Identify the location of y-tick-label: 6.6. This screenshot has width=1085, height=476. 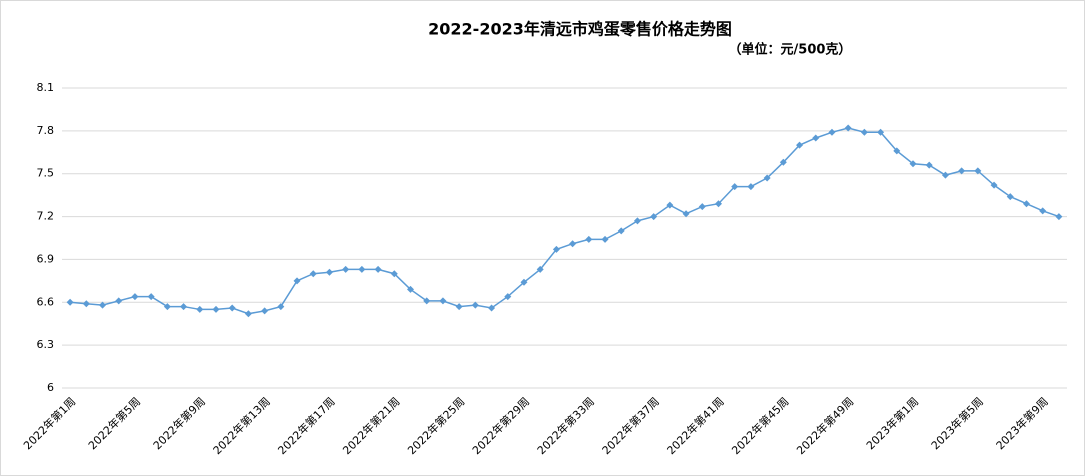
(46, 301).